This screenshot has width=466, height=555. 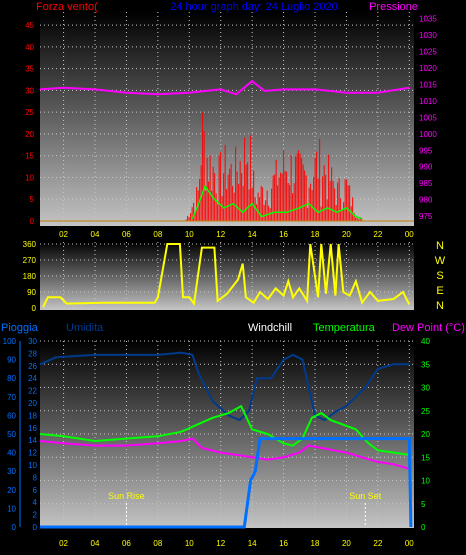 I want to click on dew-point-legend: Dew Point (°C), so click(x=428, y=328).